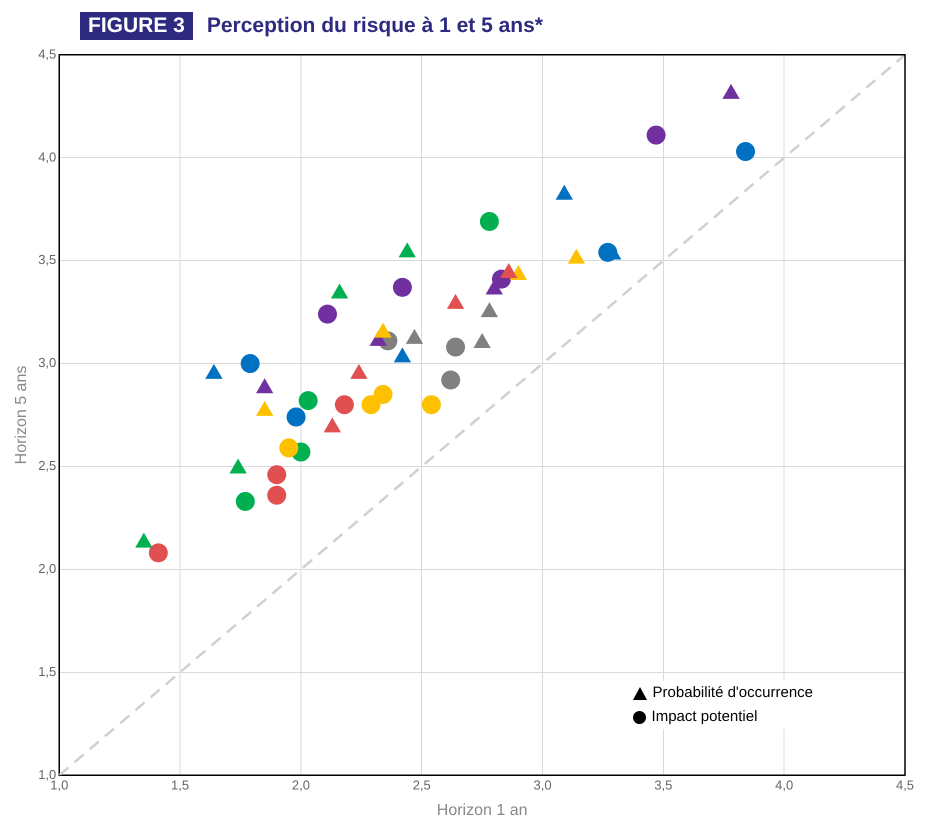 The height and width of the screenshot is (831, 931). I want to click on text: Probabilité d'occurrence, so click(732, 693).